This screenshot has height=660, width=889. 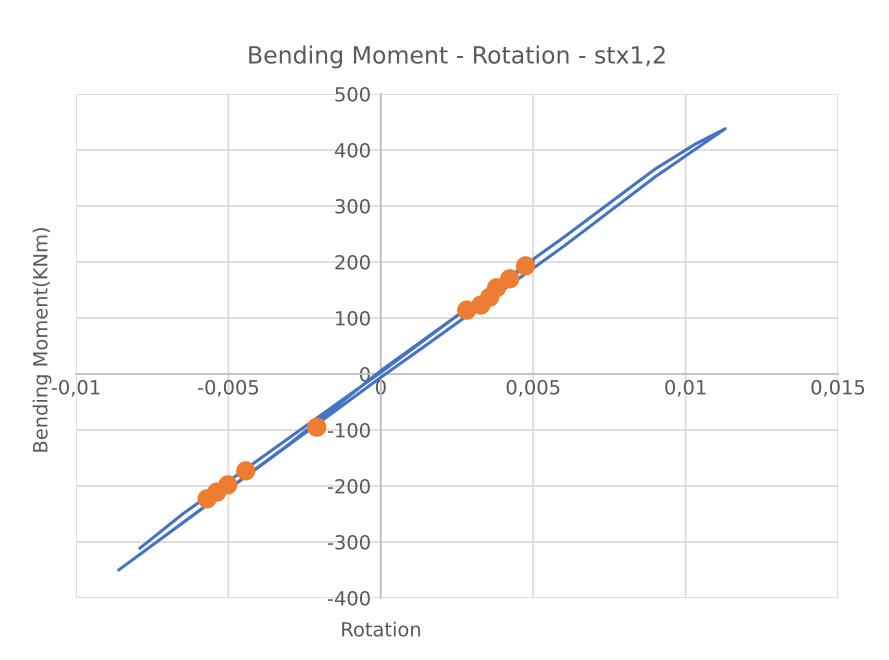 I want to click on y-tick-label: -200, so click(x=349, y=486).